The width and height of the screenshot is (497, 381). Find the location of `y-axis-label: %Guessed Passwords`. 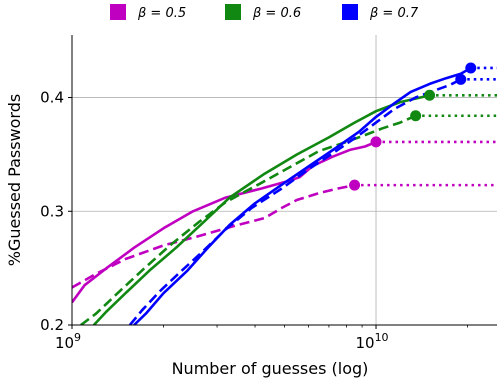

y-axis-label: %Guessed Passwords is located at coordinates (14, 180).